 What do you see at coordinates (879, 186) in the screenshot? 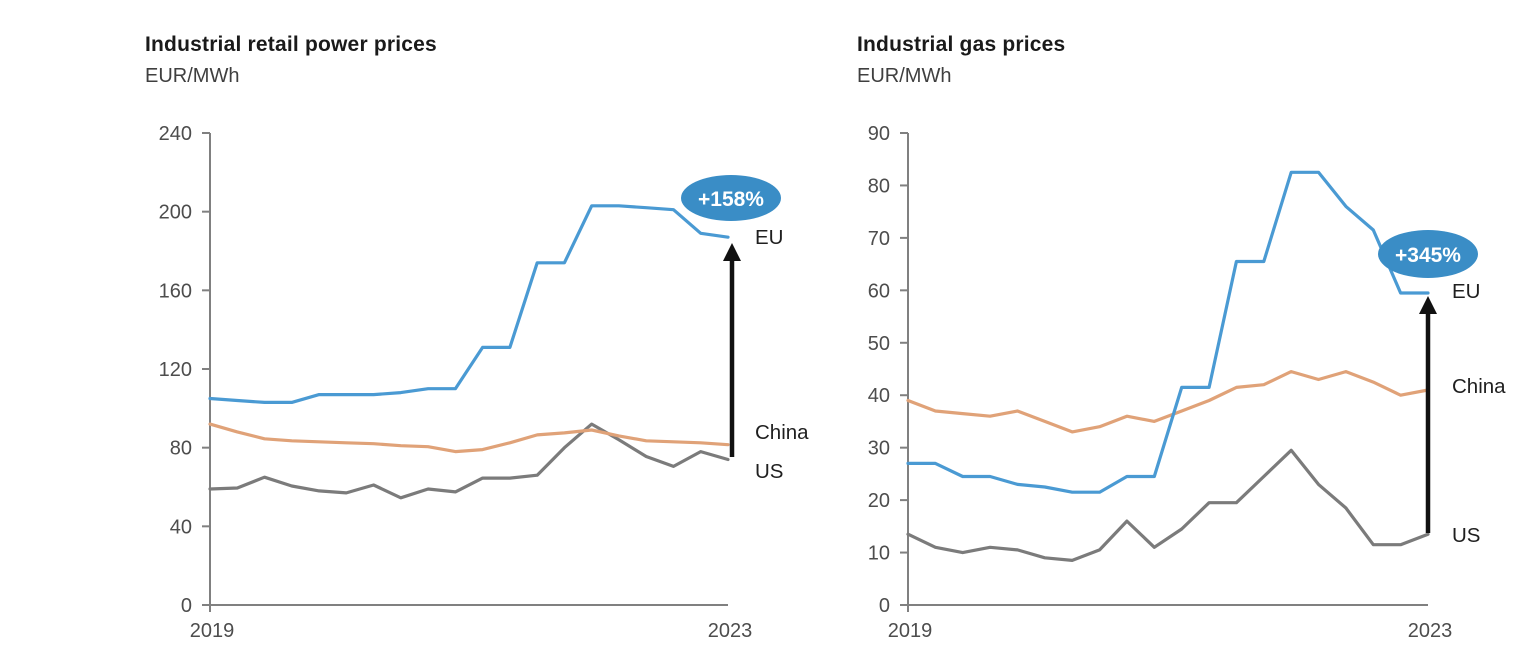
I see `gas-y-tick-label: 80` at bounding box center [879, 186].